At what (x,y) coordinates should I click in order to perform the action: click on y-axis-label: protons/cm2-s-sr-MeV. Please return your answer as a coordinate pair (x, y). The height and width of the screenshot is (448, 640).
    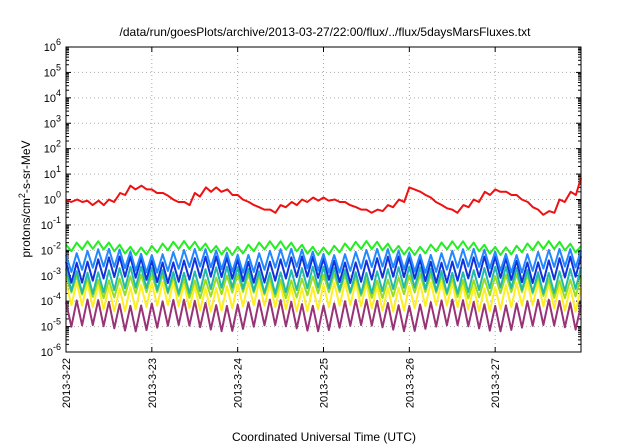
    Looking at the image, I should click on (25, 198).